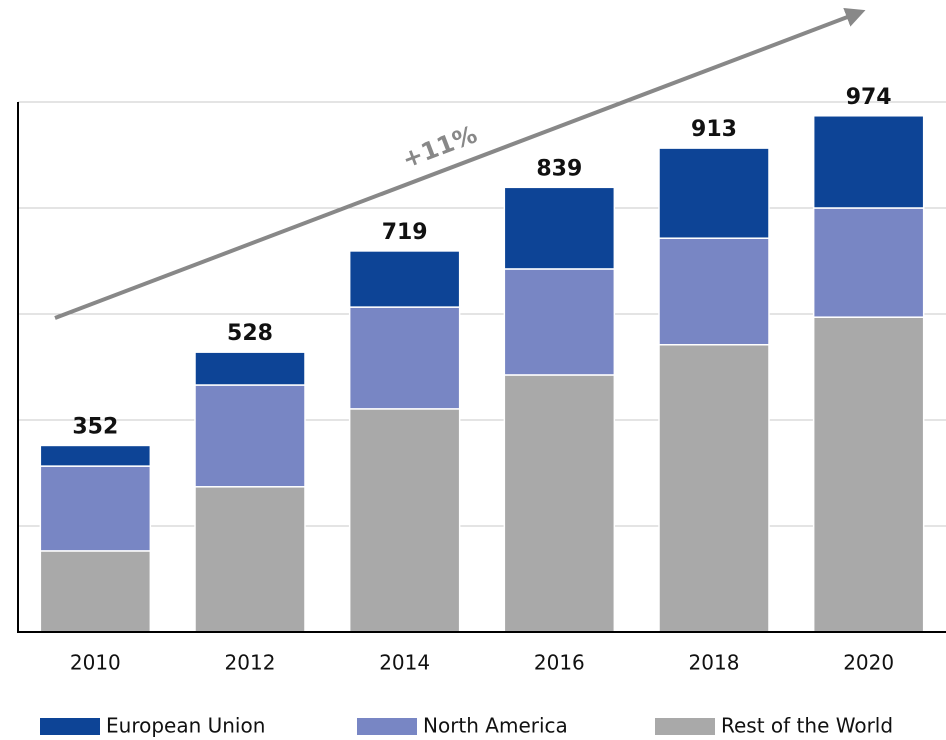 Image resolution: width=946 pixels, height=740 pixels. What do you see at coordinates (559, 663) in the screenshot?
I see `x-tick-label: 2016` at bounding box center [559, 663].